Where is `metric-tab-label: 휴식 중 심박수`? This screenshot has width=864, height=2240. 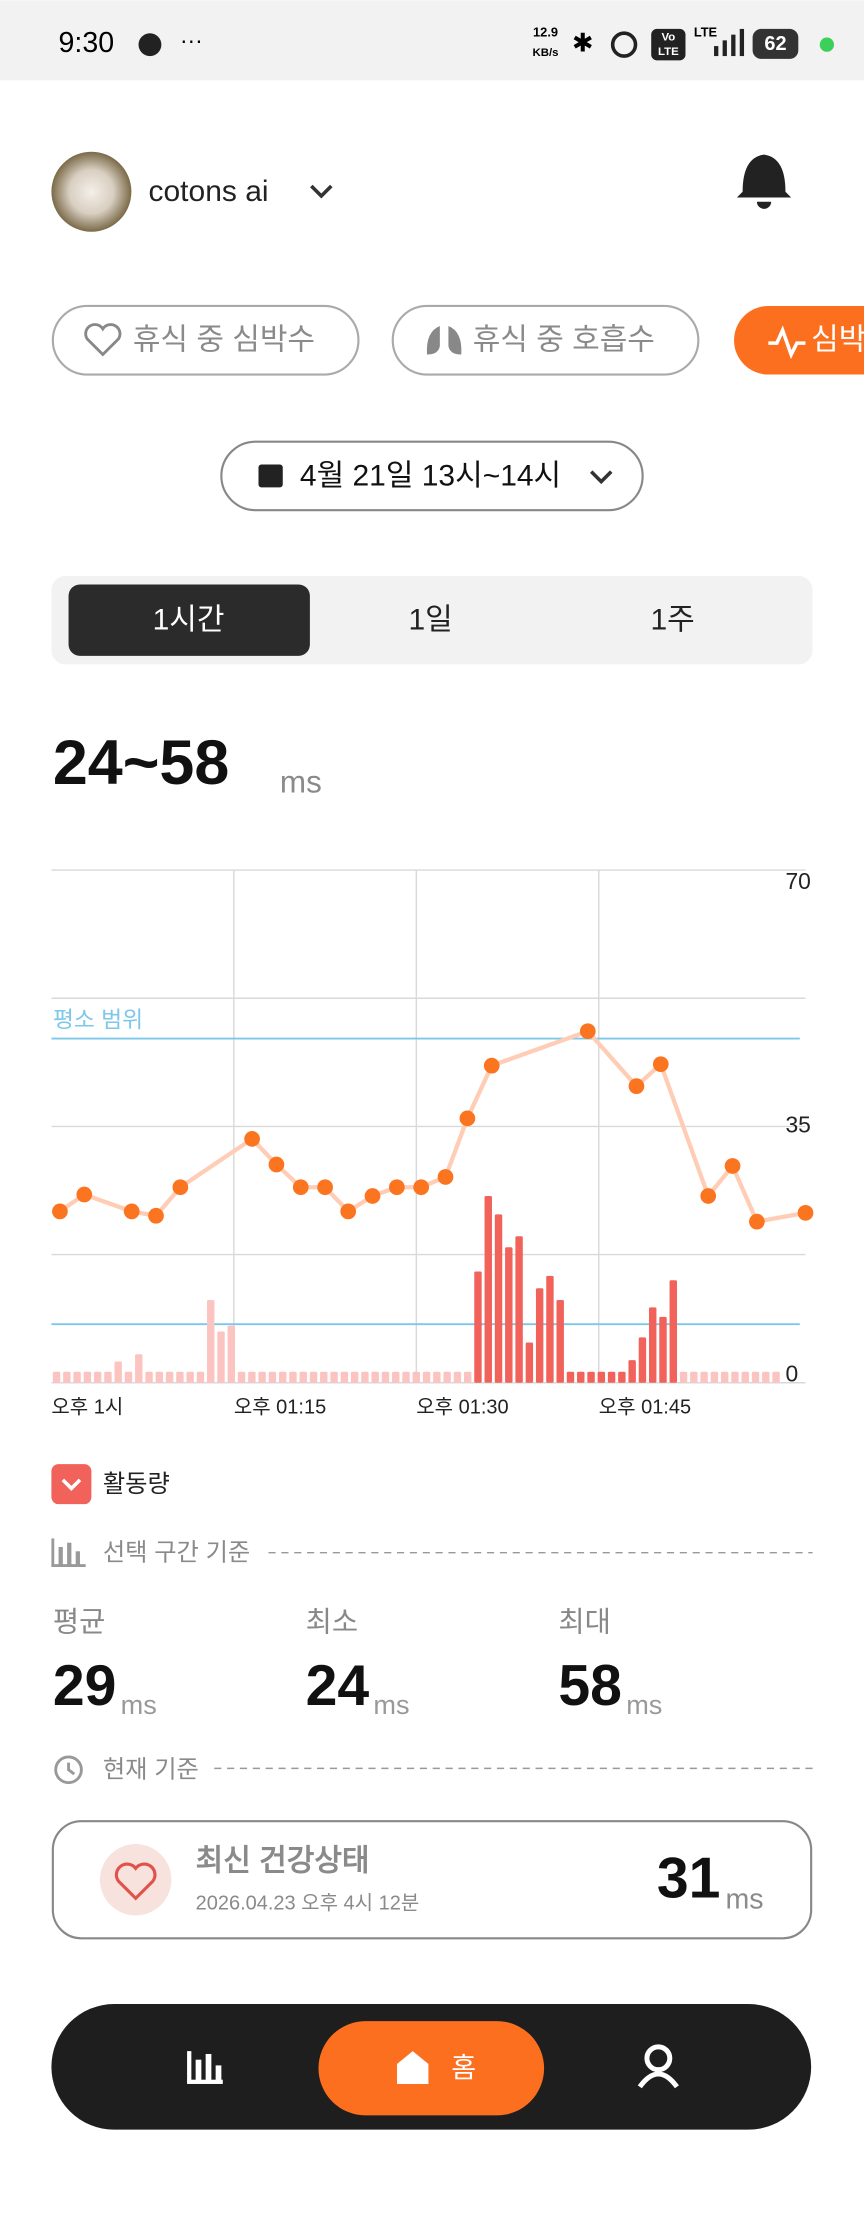
metric-tab-label: 휴식 중 심박수 is located at coordinates (224, 340).